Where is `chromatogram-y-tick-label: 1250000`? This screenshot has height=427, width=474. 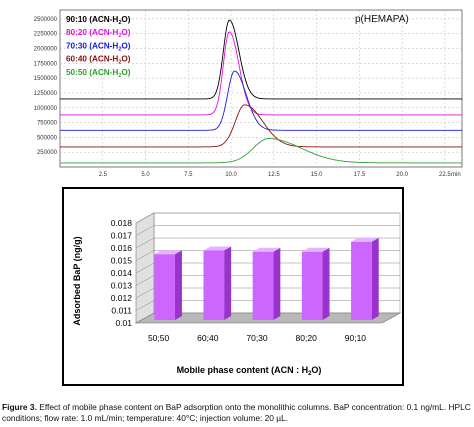
chromatogram-y-tick-label: 1250000 is located at coordinates (46, 94).